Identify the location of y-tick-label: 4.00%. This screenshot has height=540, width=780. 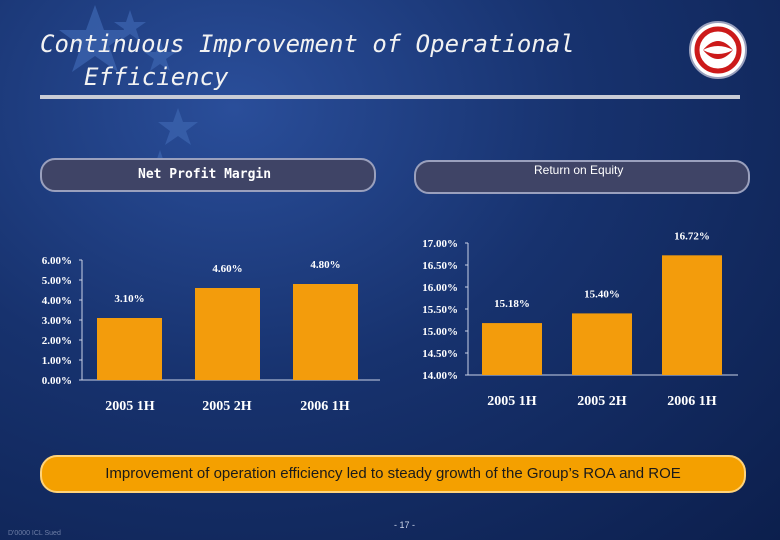
(57, 301).